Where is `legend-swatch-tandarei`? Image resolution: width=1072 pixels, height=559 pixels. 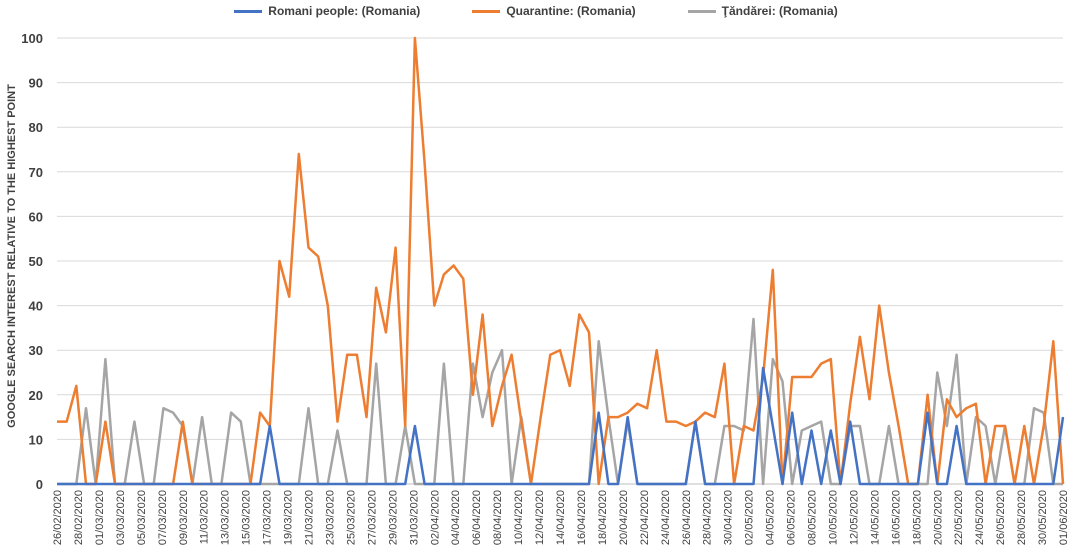 legend-swatch-tandarei is located at coordinates (701, 11).